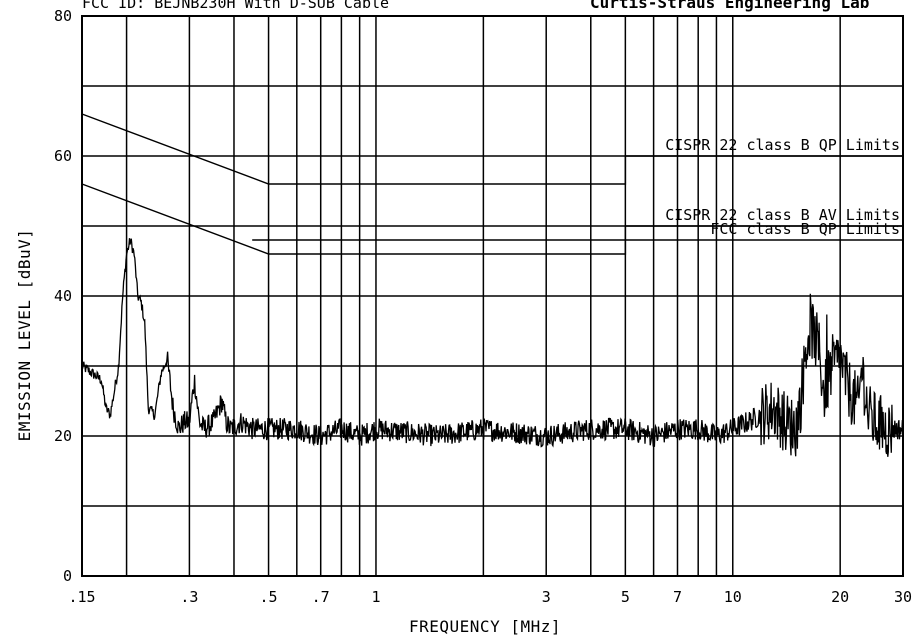  I want to click on x-tick-label: .5, so click(269, 597).